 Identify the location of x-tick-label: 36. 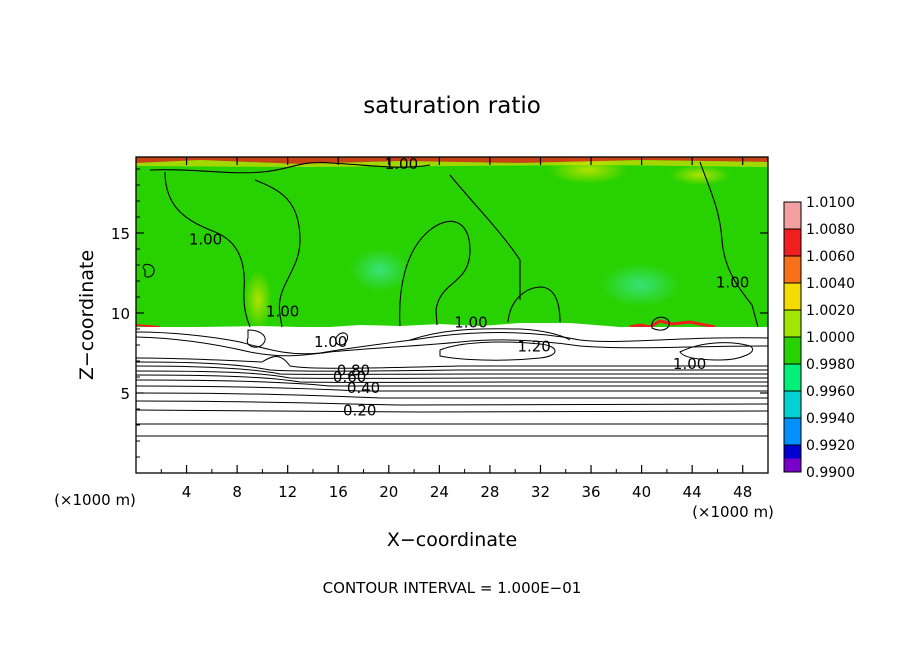
(590, 492).